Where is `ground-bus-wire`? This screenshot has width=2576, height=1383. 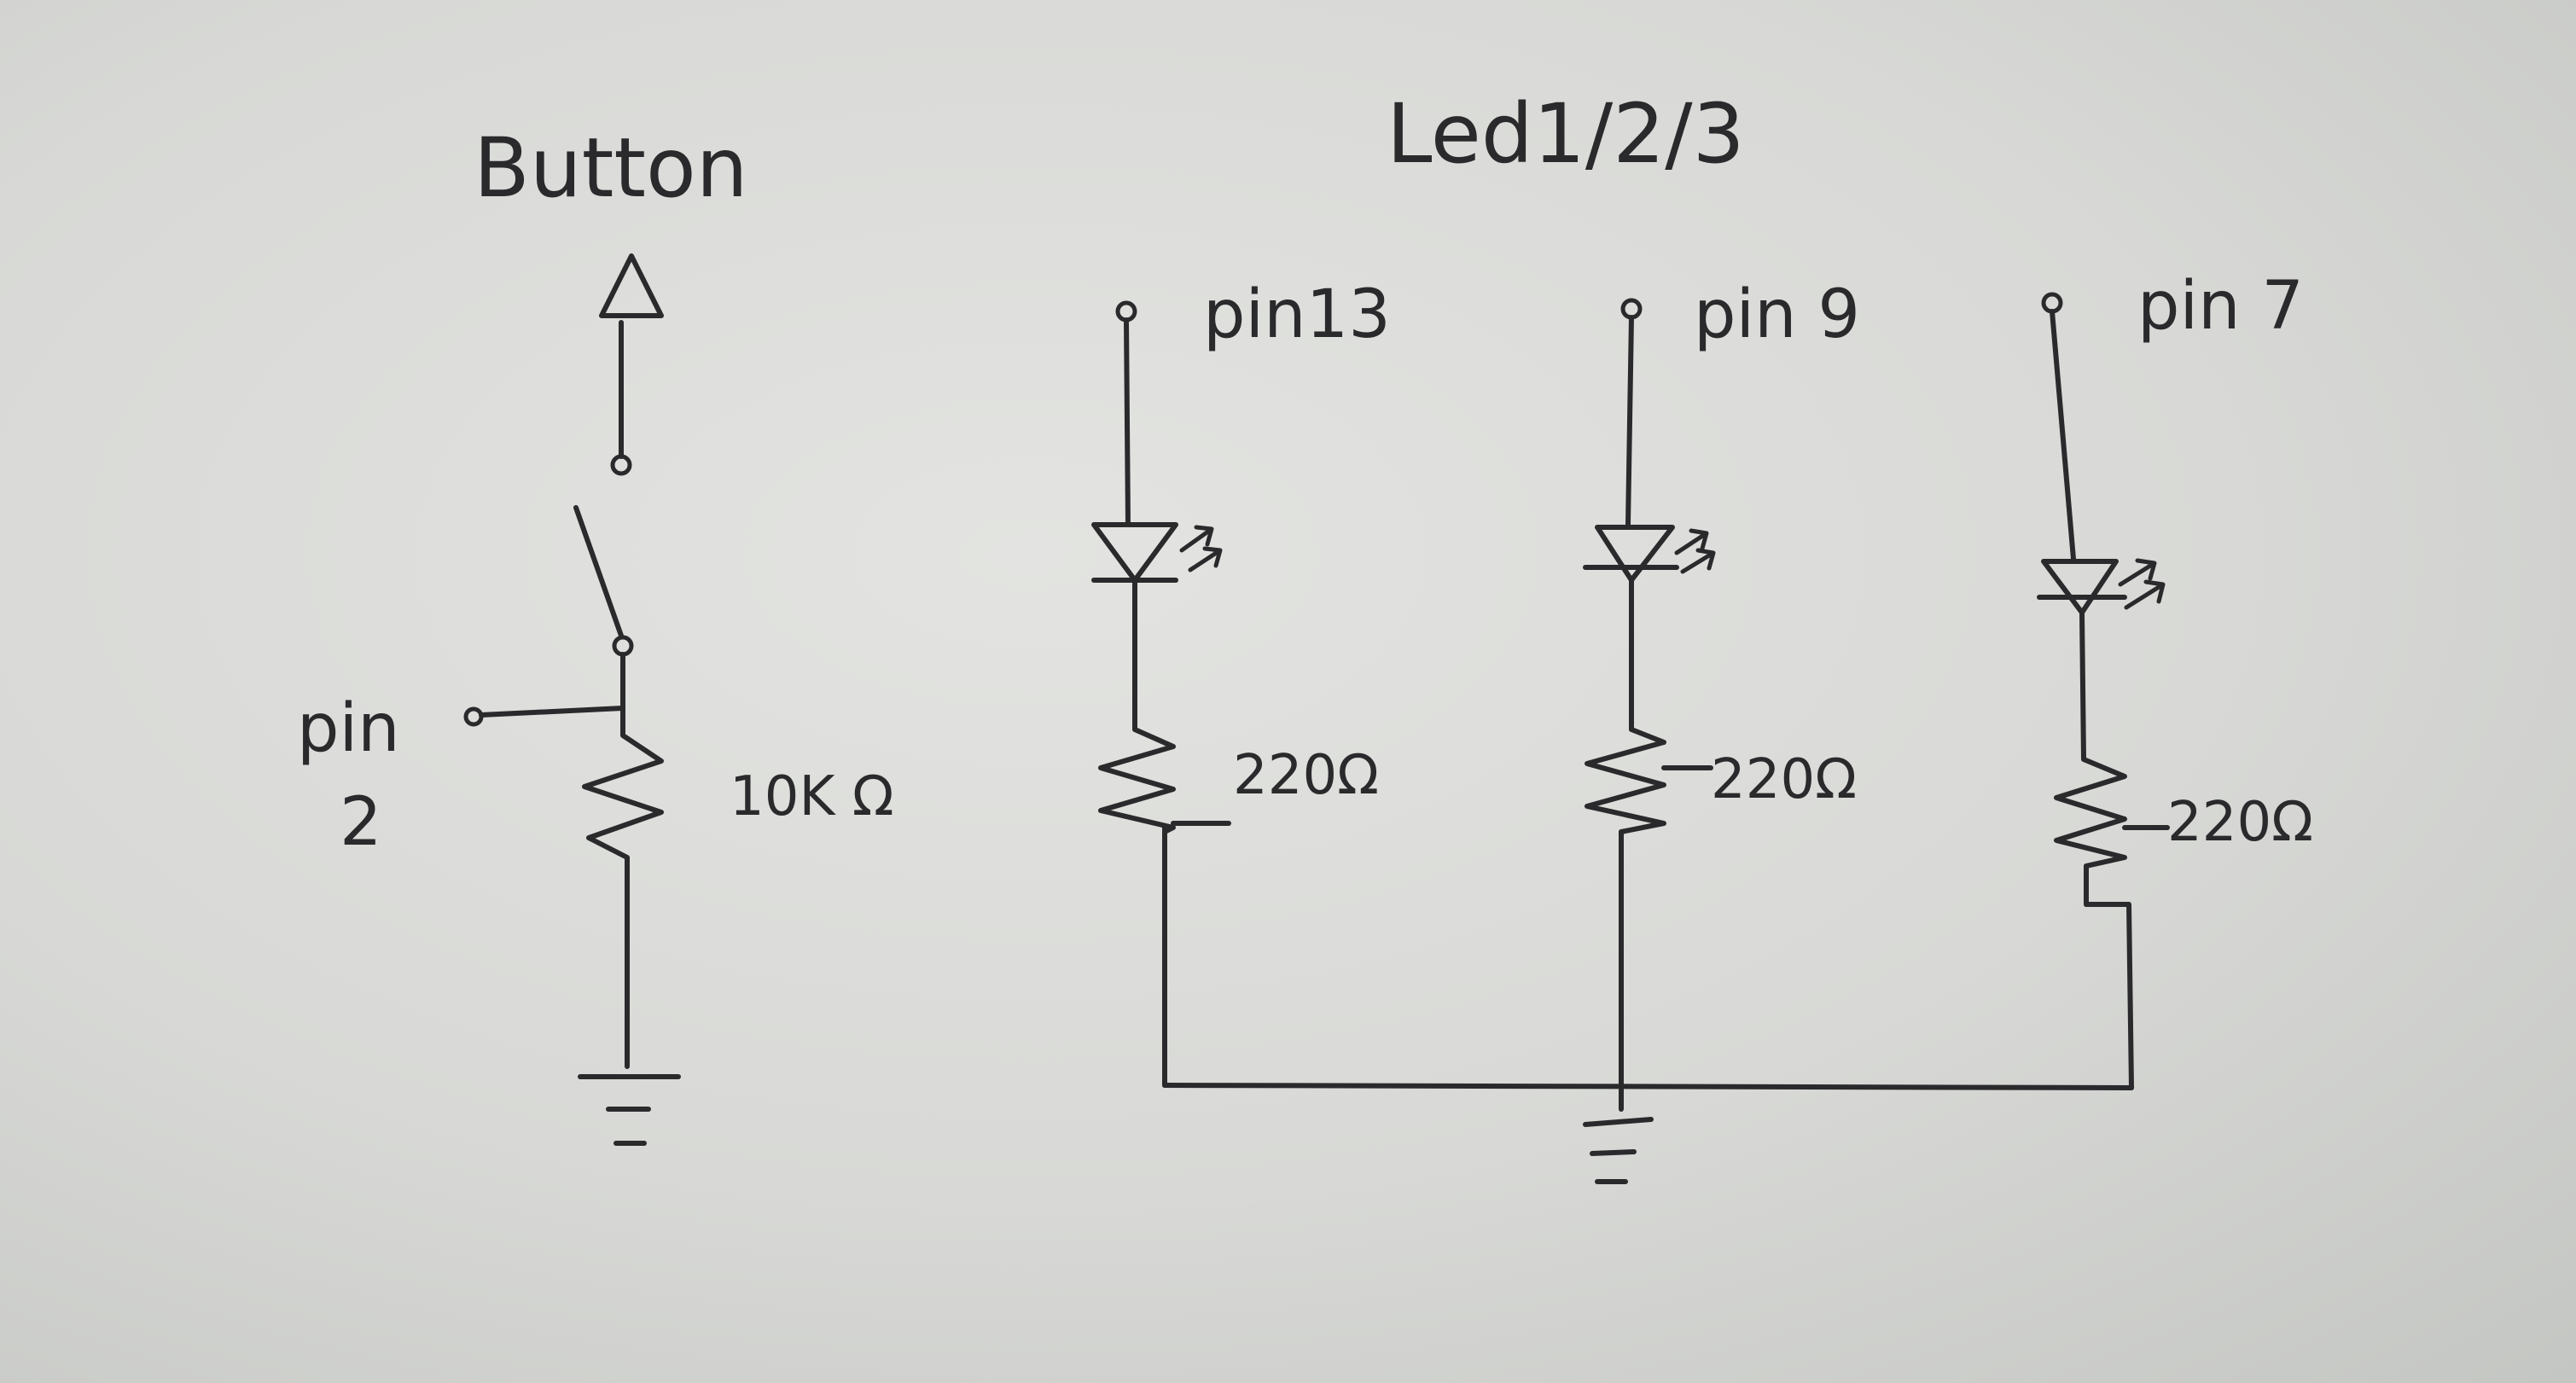 ground-bus-wire is located at coordinates (1648, 1086).